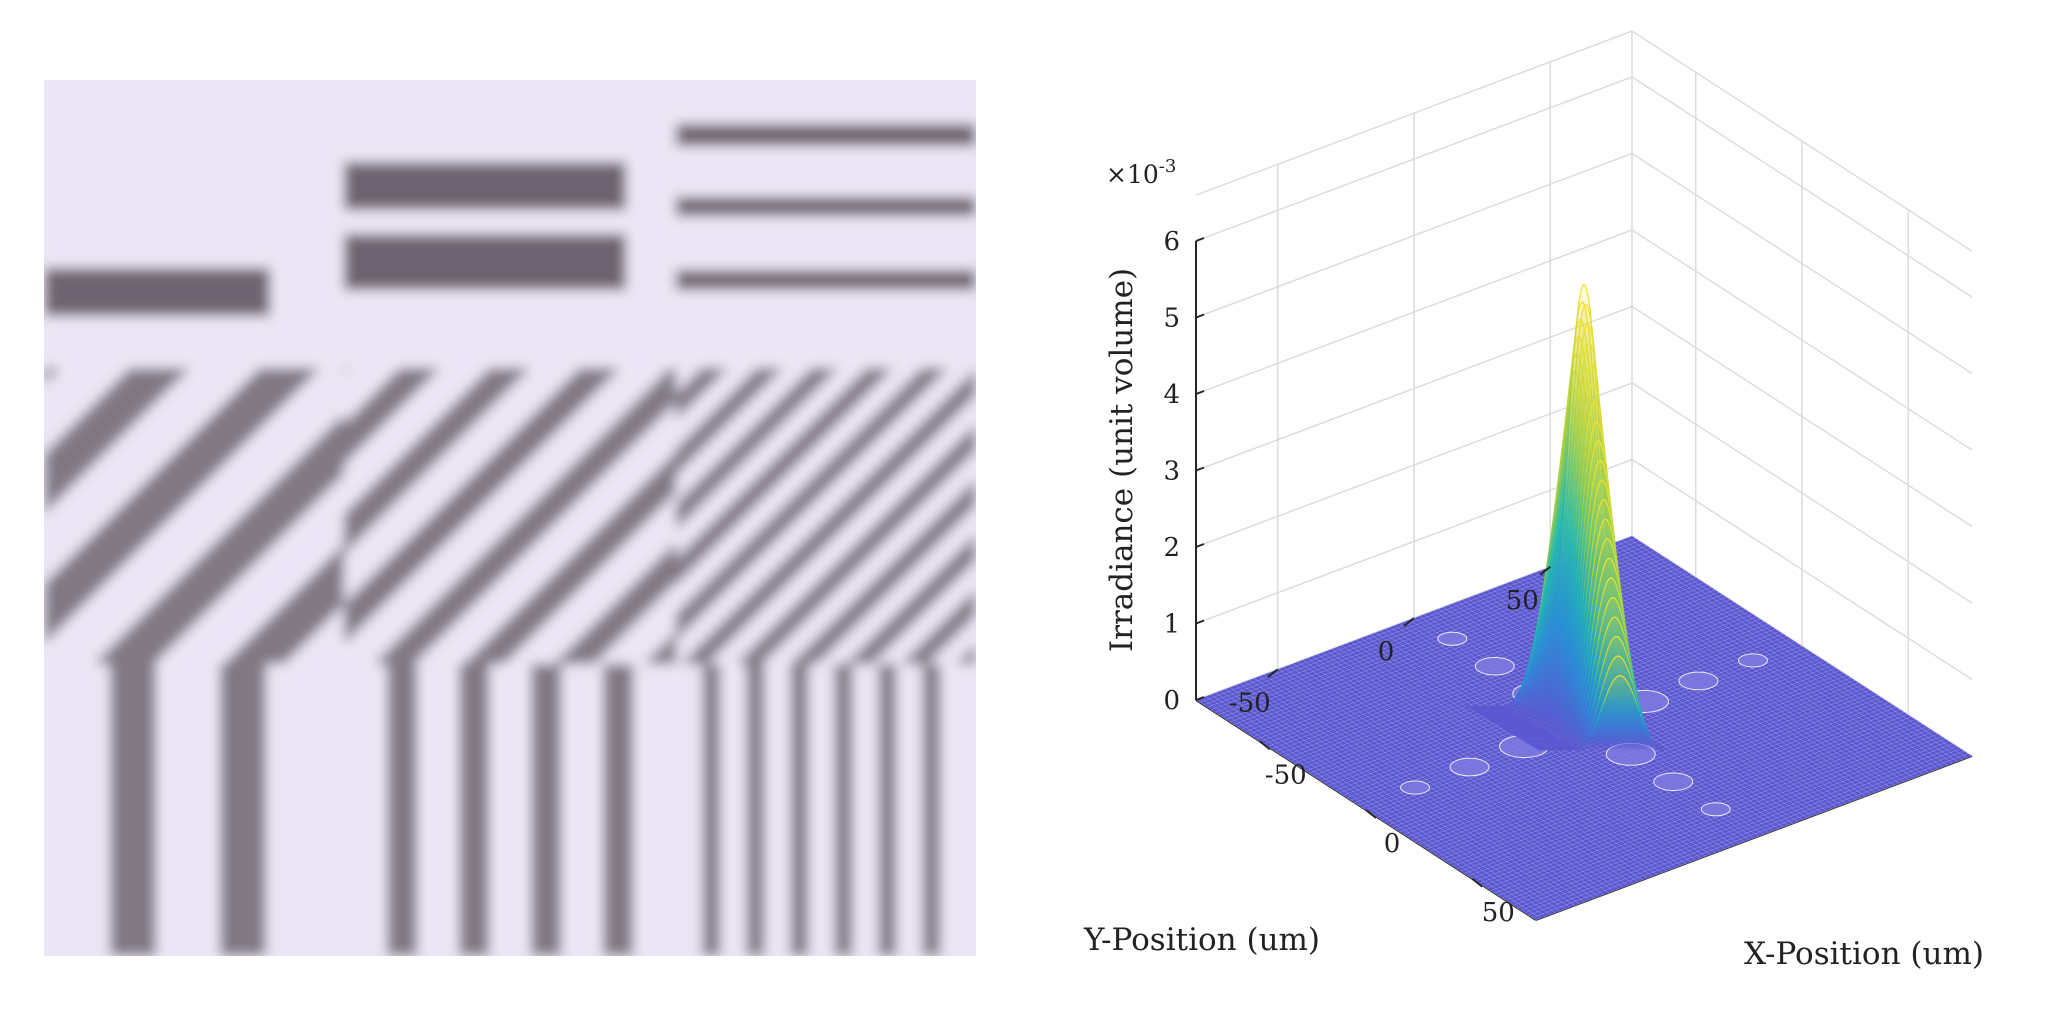  Describe the element at coordinates (1201, 940) in the screenshot. I see `y-axis-label: Y-Position (um)` at that location.